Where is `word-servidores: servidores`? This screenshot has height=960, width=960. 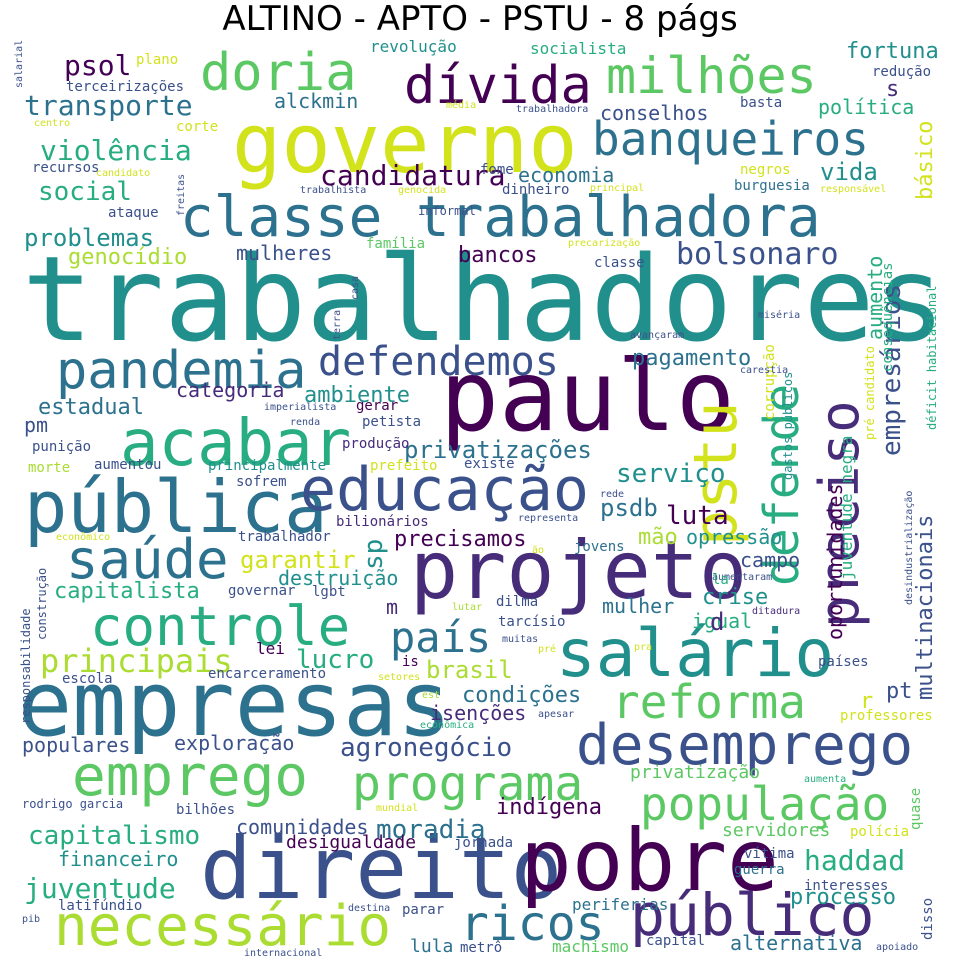 word-servidores: servidores is located at coordinates (776, 830).